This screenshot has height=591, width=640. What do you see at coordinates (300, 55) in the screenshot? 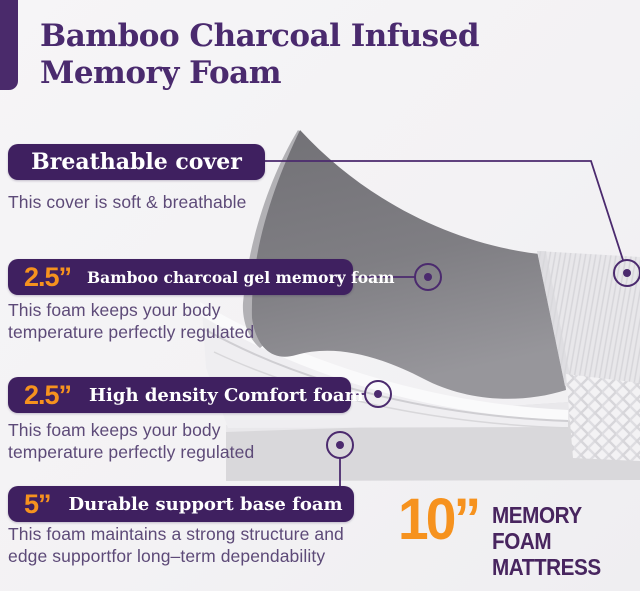
I see `page-title: Bamboo Charcoal Infused Memory Foam` at bounding box center [300, 55].